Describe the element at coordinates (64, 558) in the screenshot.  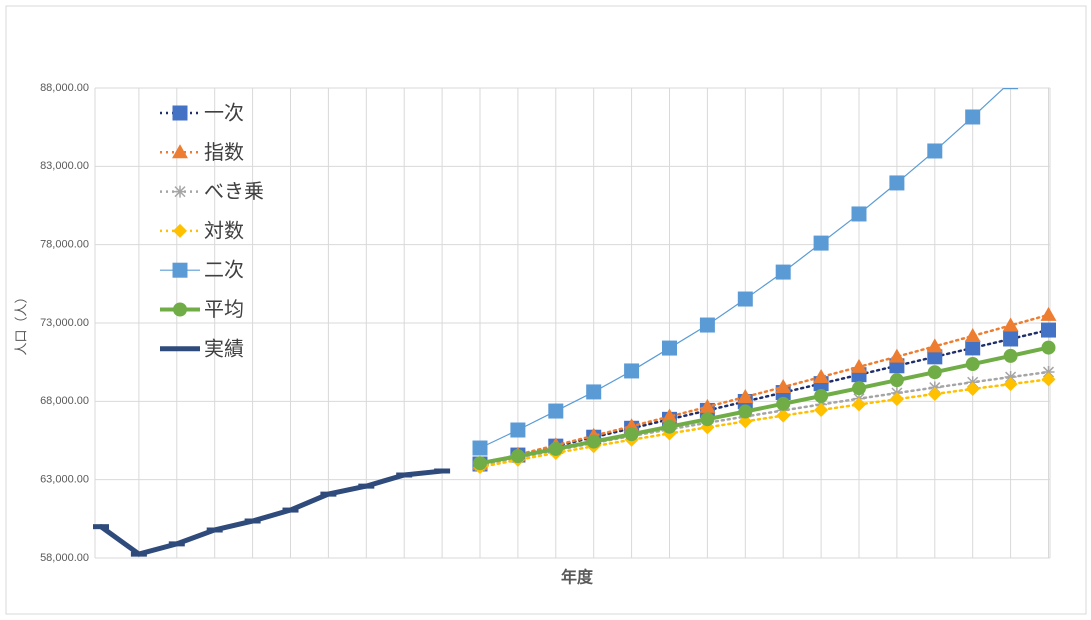
I see `y-tick-label: 58,000.00` at that location.